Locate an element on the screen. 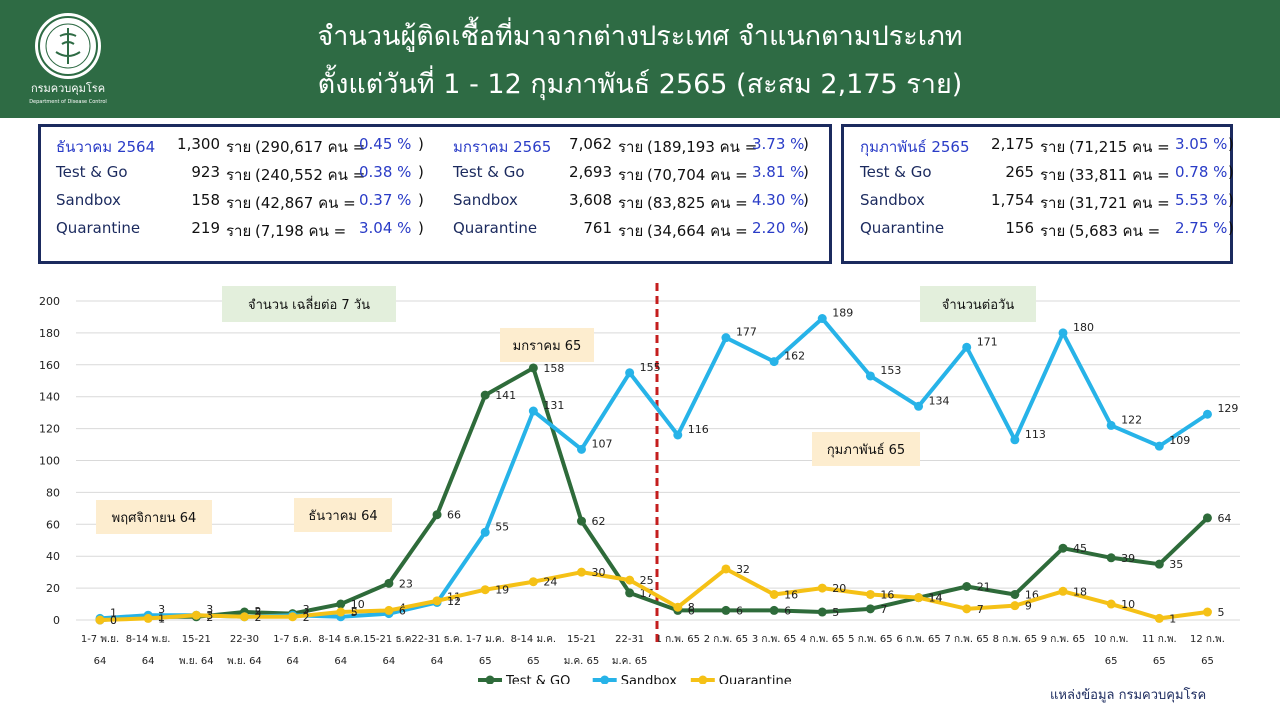 This screenshot has height=720, width=1280. summary-persons: (240,552 คน = is located at coordinates (310, 175).